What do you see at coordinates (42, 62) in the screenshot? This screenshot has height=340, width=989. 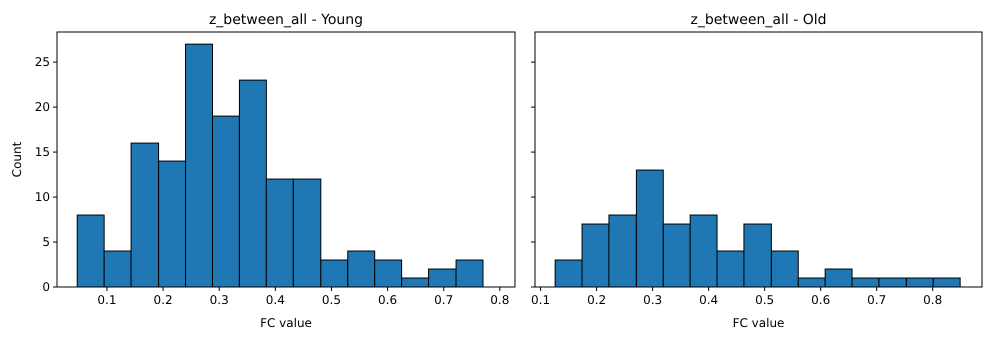 I see `y-tick-label: 25` at bounding box center [42, 62].